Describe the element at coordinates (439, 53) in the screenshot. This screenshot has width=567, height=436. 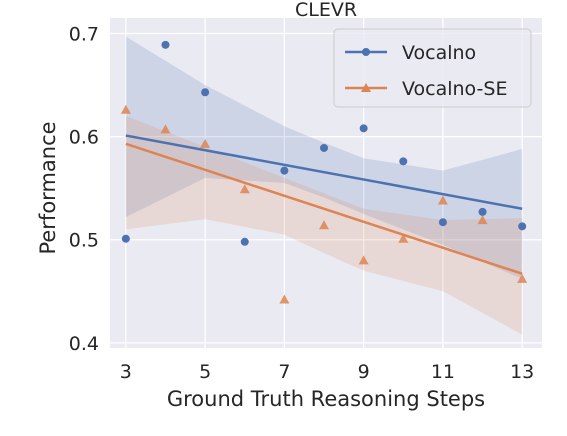
I see `legend-label-vocalno: Vocalno` at that location.